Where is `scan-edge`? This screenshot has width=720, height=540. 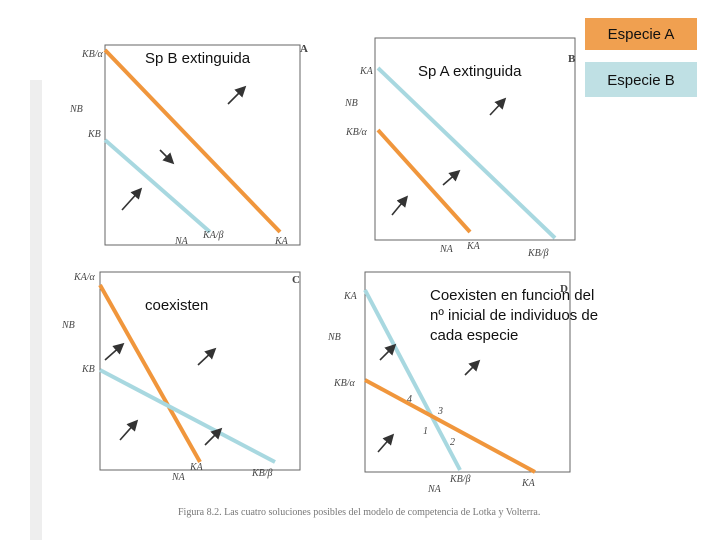
scan-edge is located at coordinates (36, 310).